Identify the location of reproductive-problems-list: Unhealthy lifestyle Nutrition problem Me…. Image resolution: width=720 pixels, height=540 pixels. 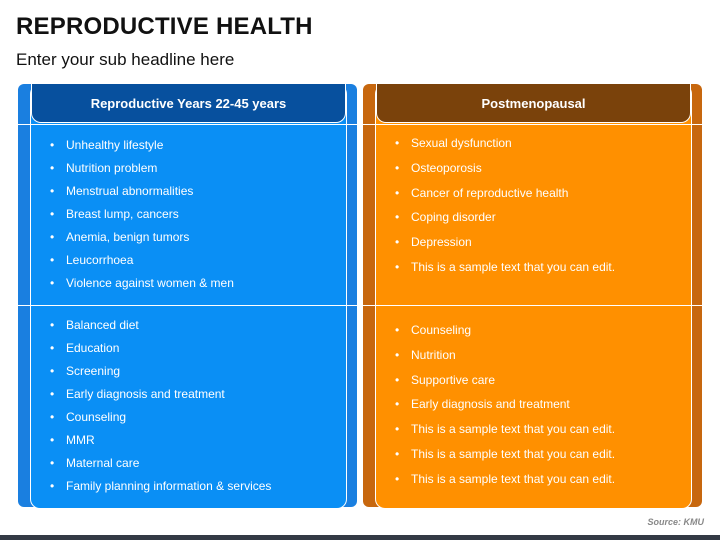
(142, 218).